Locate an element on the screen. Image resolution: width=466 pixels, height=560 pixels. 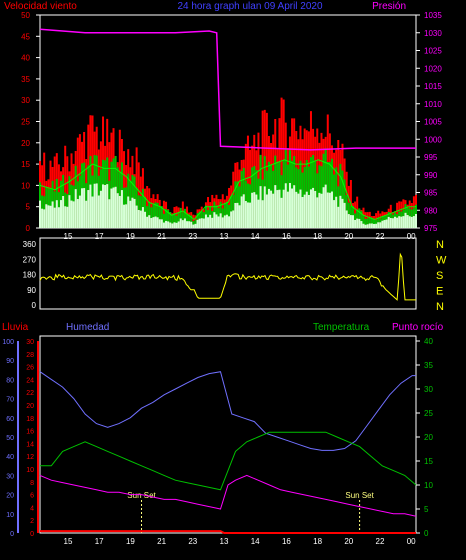
humidity-tick-label: 50 is located at coordinates (10, 438).